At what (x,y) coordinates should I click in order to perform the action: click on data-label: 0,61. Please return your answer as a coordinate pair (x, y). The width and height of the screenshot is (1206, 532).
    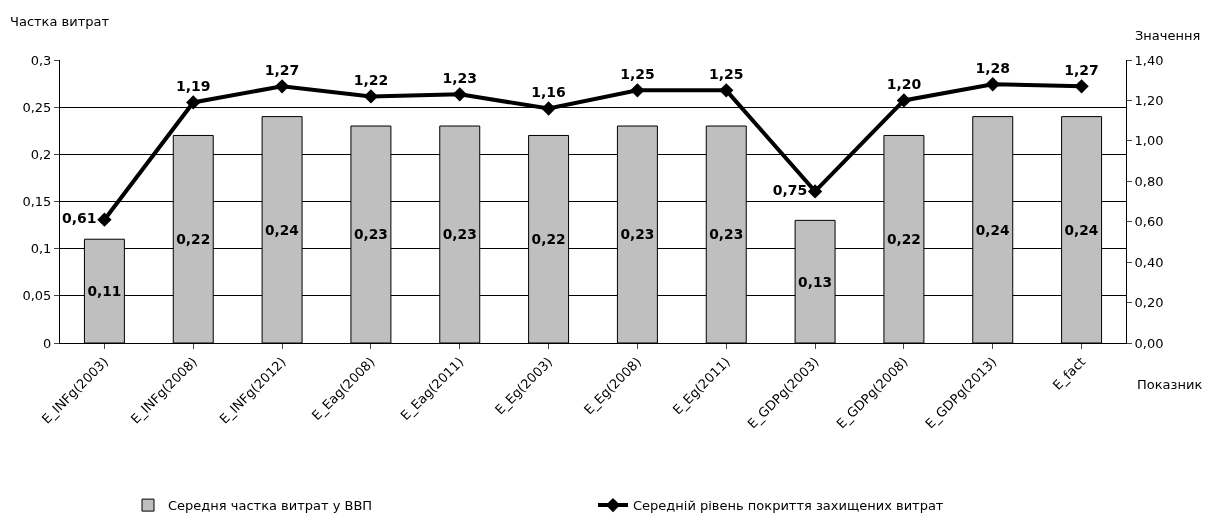
    Looking at the image, I should click on (79, 218).